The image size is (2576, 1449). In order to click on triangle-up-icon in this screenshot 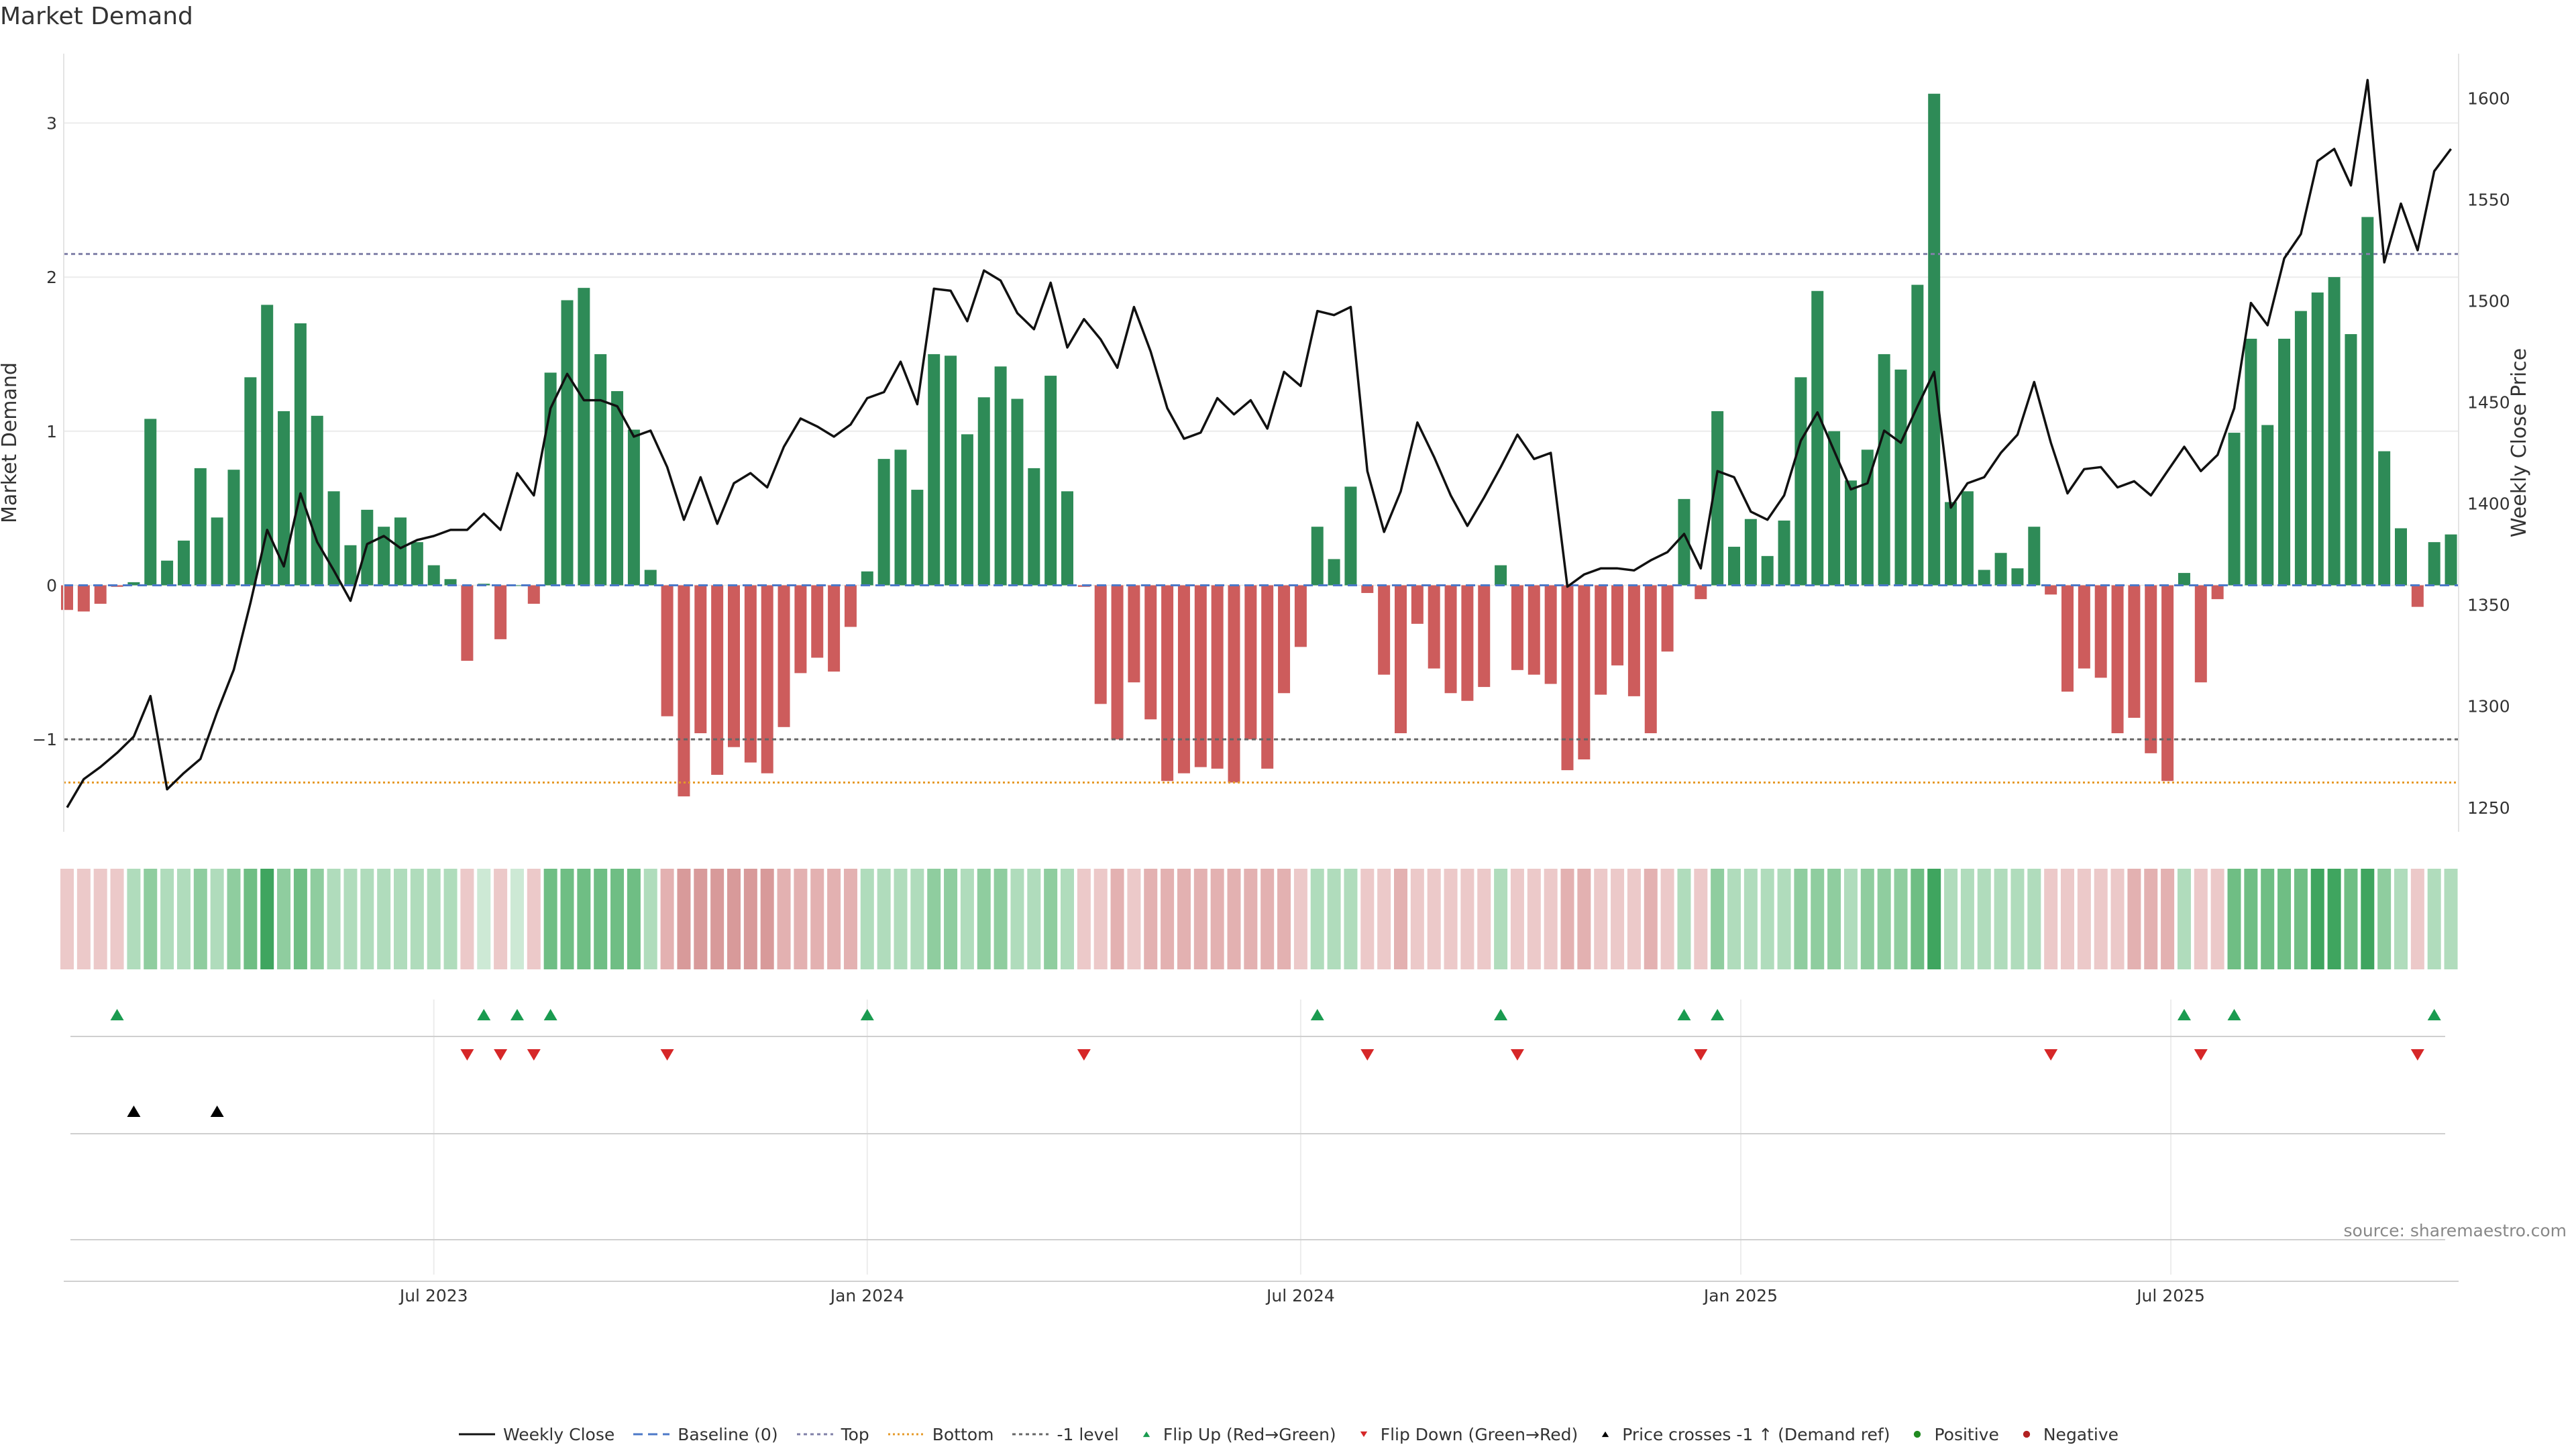, I will do `click(1146, 1434)`.